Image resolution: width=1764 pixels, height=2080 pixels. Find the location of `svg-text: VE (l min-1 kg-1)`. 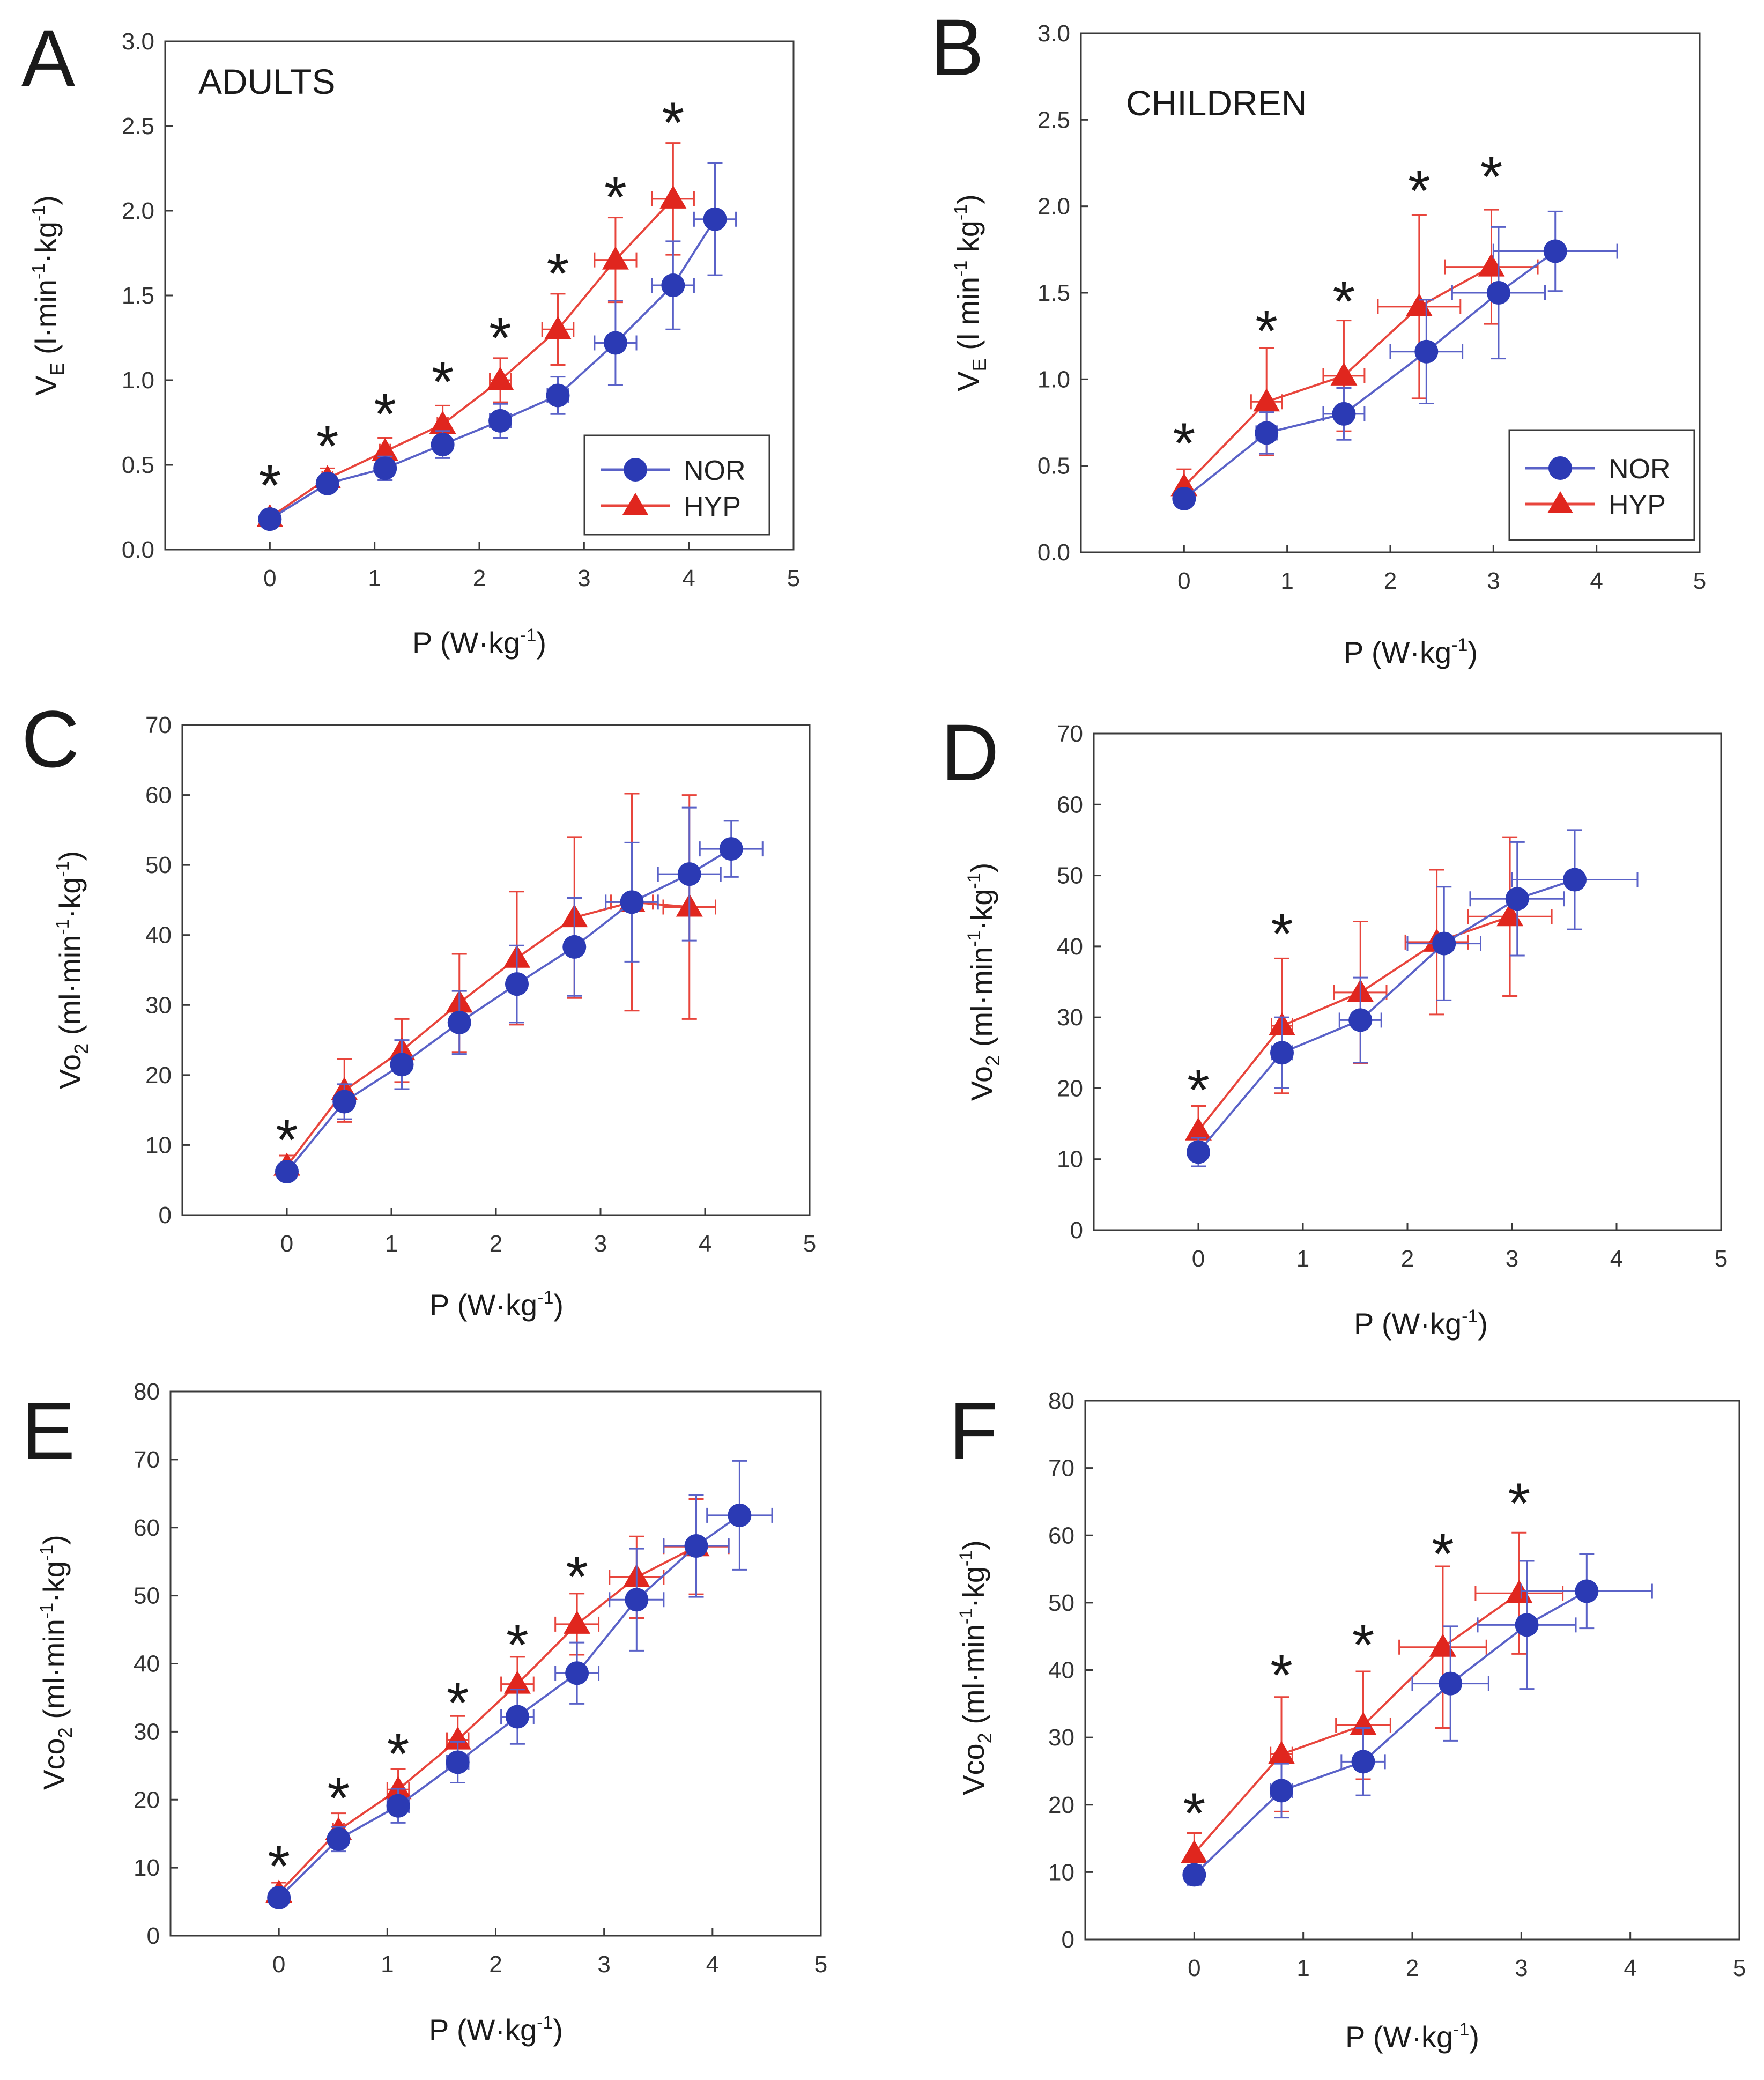

svg-text: VE (l min-1 kg-1) is located at coordinates (970, 292).